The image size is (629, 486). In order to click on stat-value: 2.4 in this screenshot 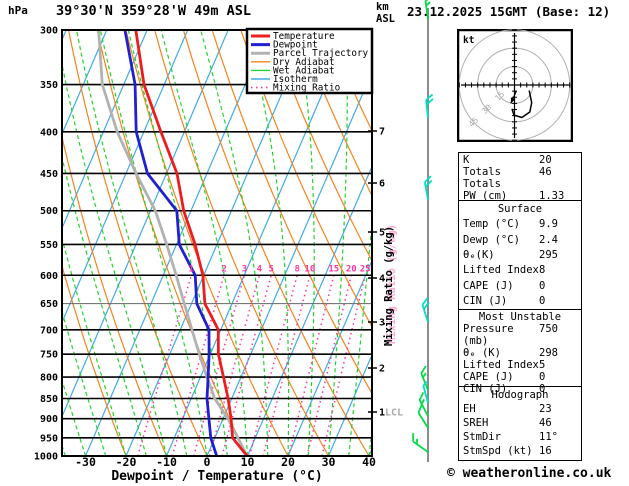, I will do `click(548, 239)`.